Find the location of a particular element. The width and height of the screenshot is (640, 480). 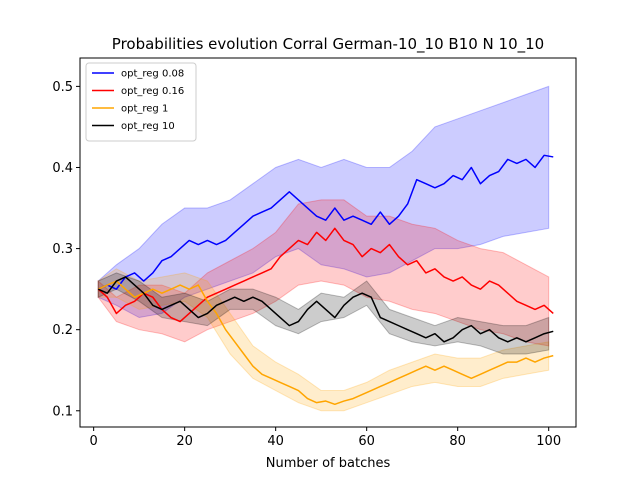

legend-box is located at coordinates (141, 102).